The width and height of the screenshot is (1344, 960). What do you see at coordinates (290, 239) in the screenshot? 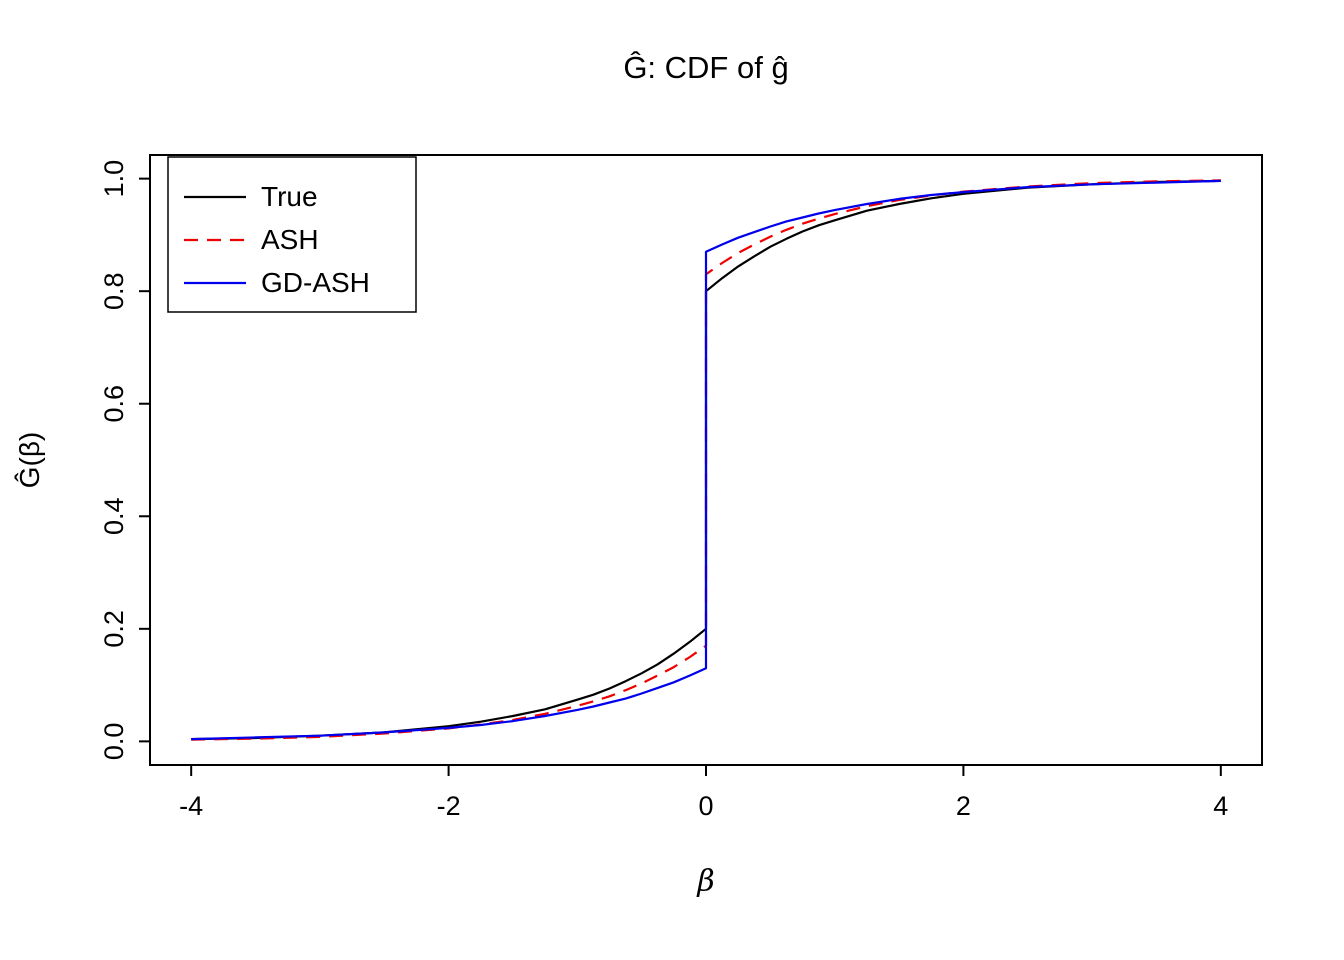
I see `legend-label-ash: ASH` at bounding box center [290, 239].